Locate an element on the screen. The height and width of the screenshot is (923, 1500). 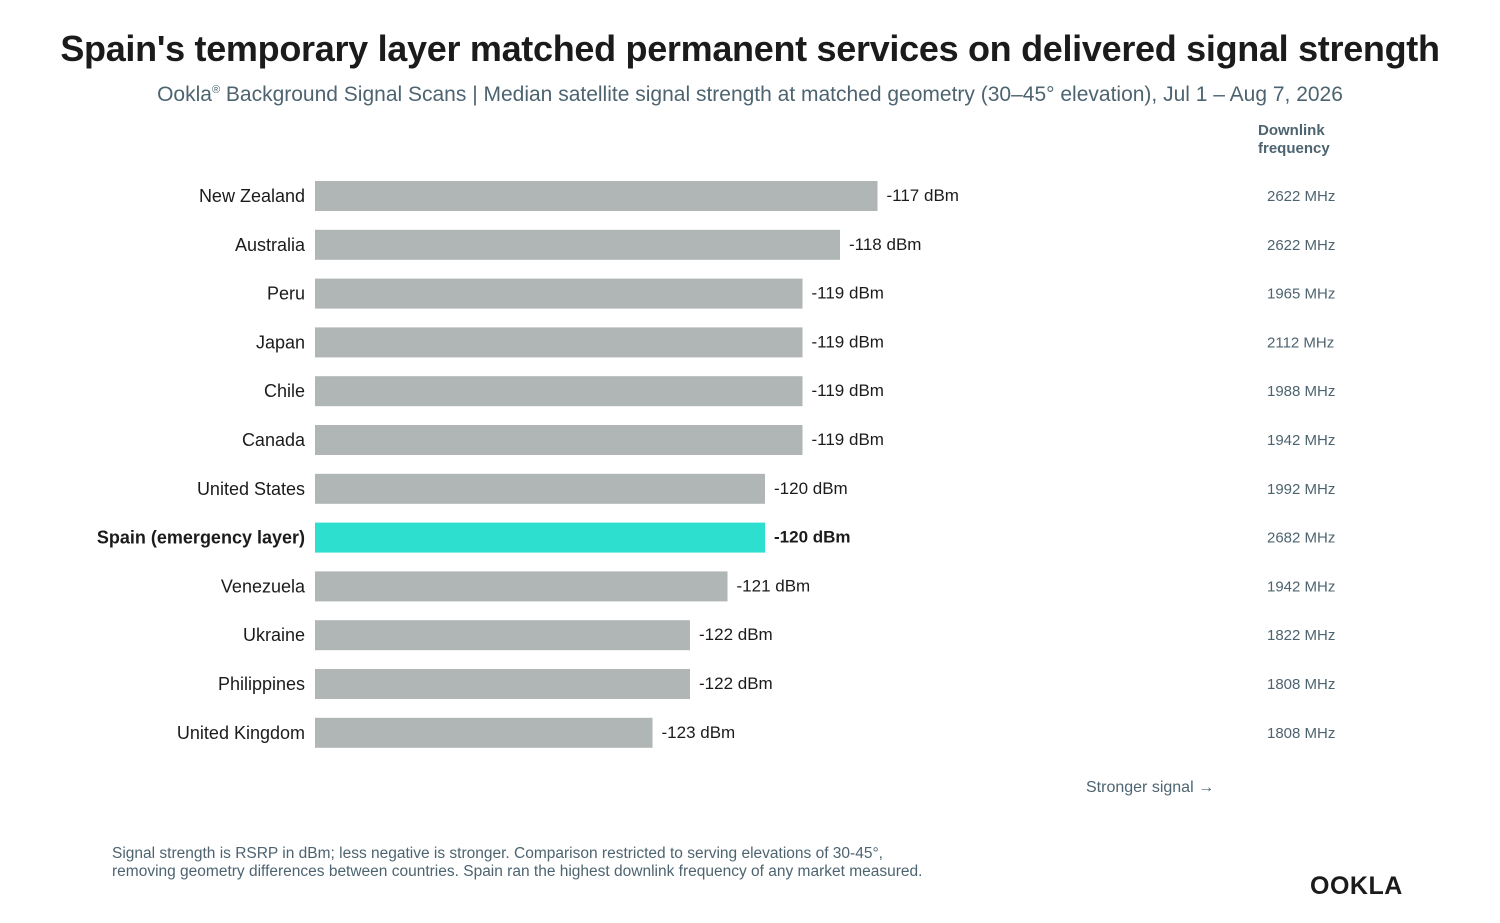
category-label: United Kingdom is located at coordinates (241, 733).